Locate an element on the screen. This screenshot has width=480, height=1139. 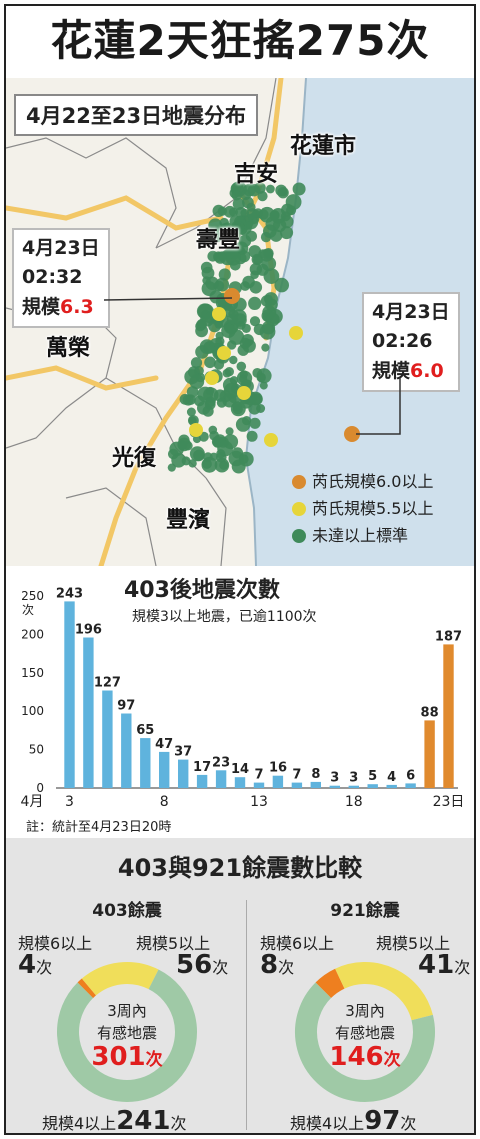
bar-value-label: 16 is located at coordinates (278, 768).